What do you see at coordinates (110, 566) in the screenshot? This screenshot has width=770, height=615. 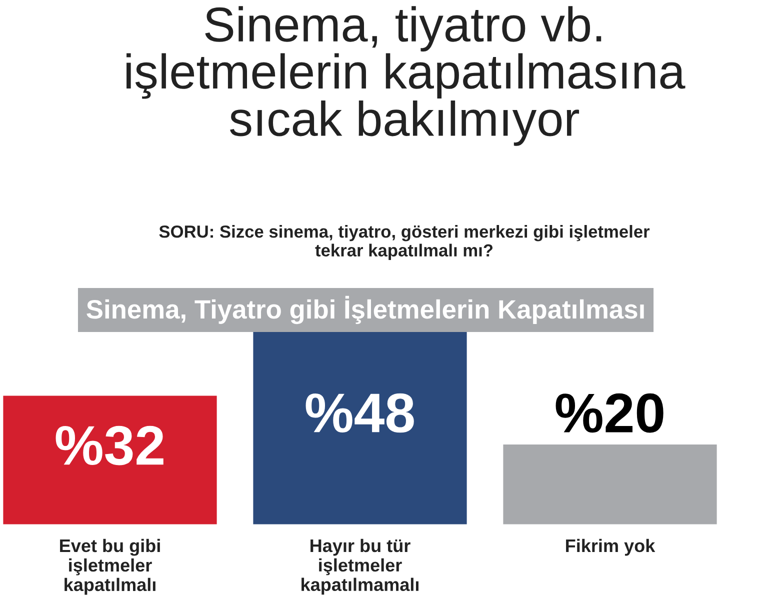 I see `x-tick-label: Evet bu gibi işletmeler kapatılmalı` at bounding box center [110, 566].